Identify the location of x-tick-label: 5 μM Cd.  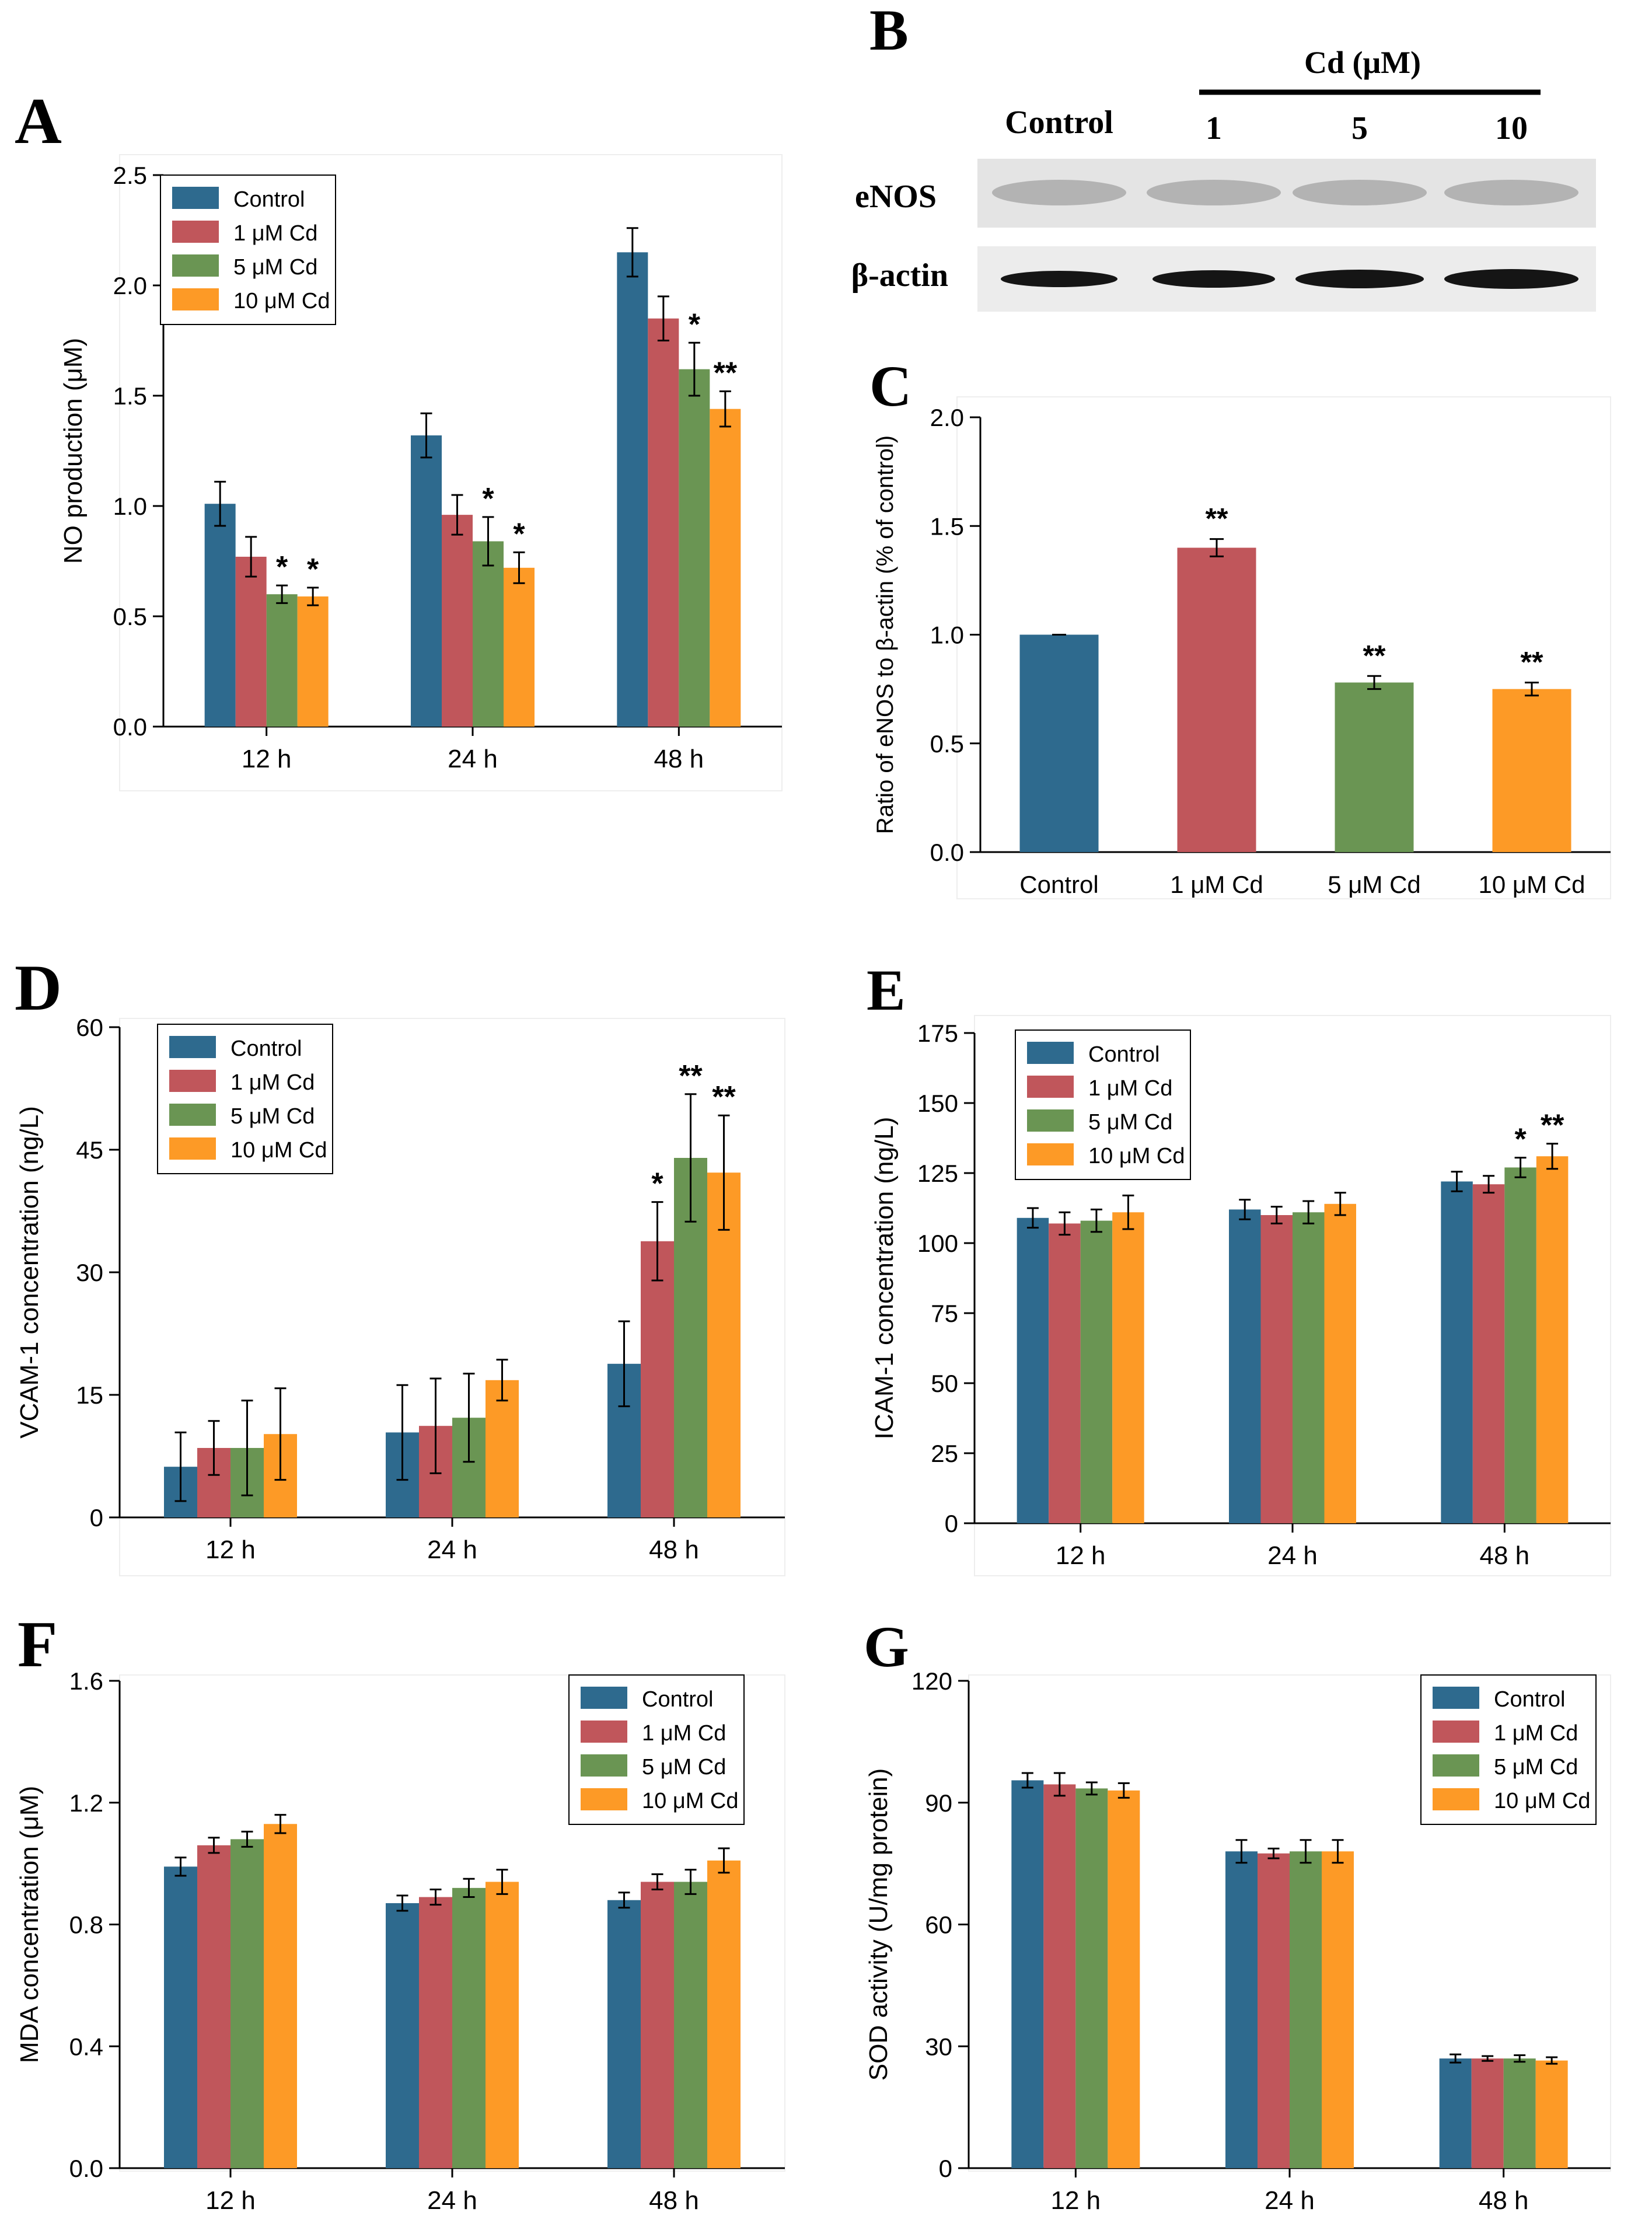
(1374, 884).